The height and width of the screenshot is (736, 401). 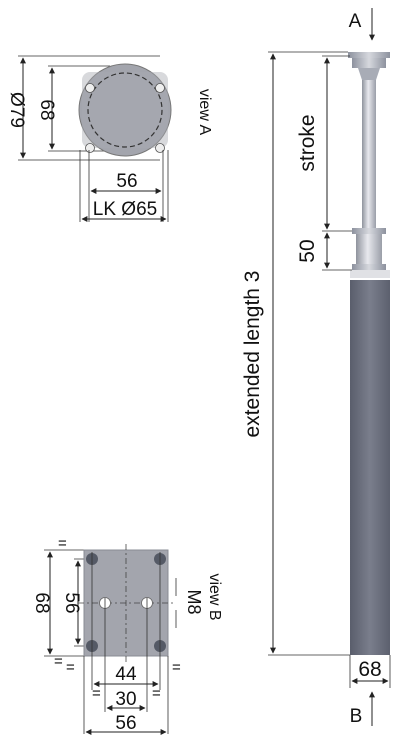 What do you see at coordinates (125, 209) in the screenshot?
I see `dim-bolt-circle-label: LK Ø65` at bounding box center [125, 209].